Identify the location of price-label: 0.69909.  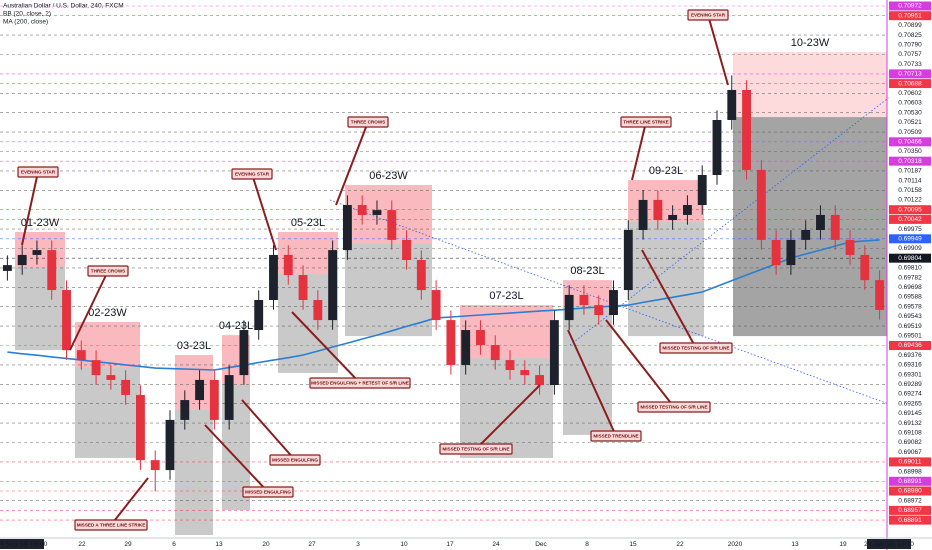
(910, 248).